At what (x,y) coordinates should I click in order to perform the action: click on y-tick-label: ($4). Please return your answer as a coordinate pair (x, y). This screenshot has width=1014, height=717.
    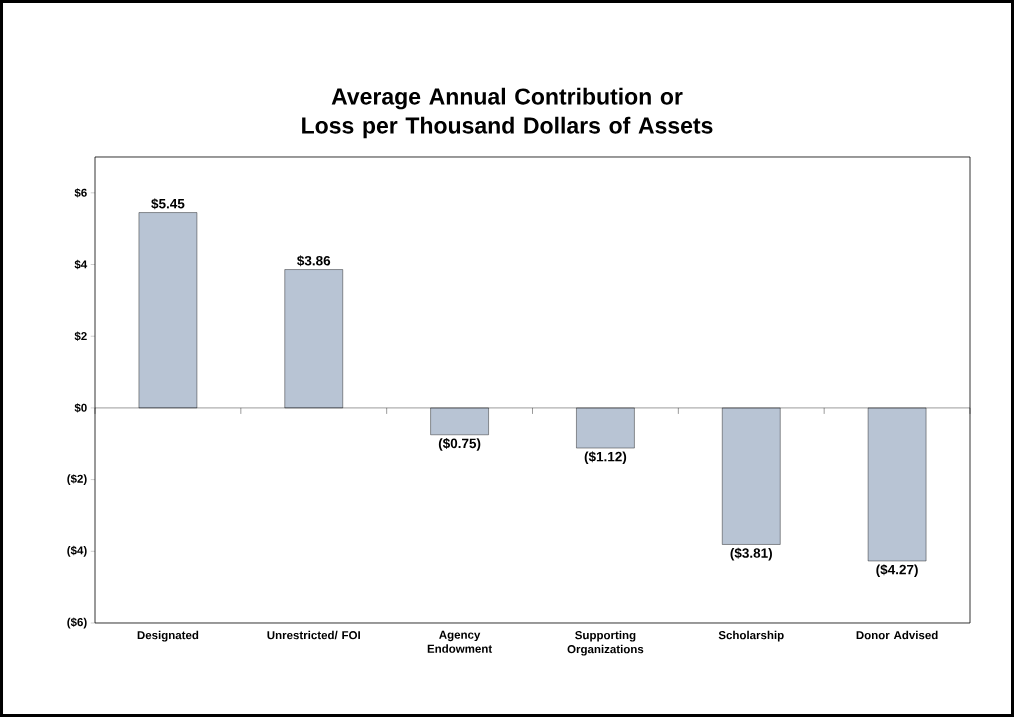
    Looking at the image, I should click on (77, 551).